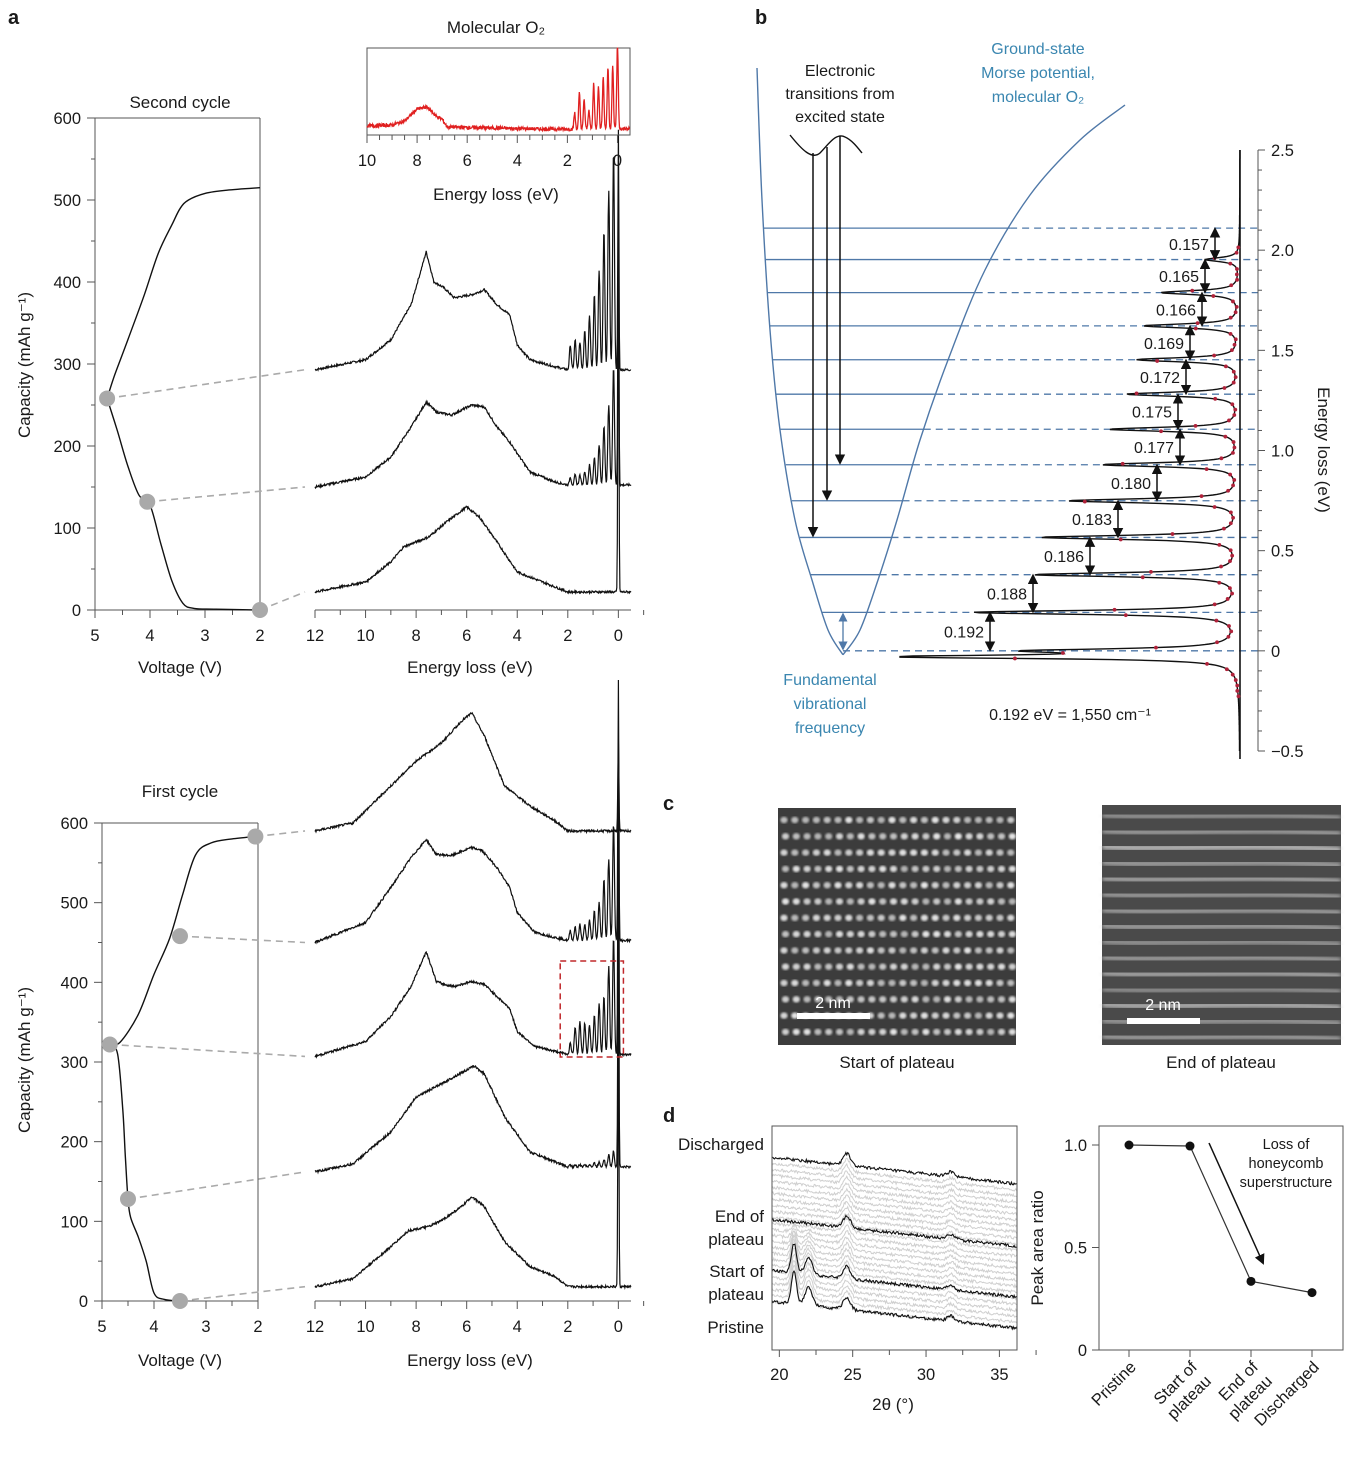  Describe the element at coordinates (1275, 652) in the screenshot. I see `y-tick-label: 0` at that location.